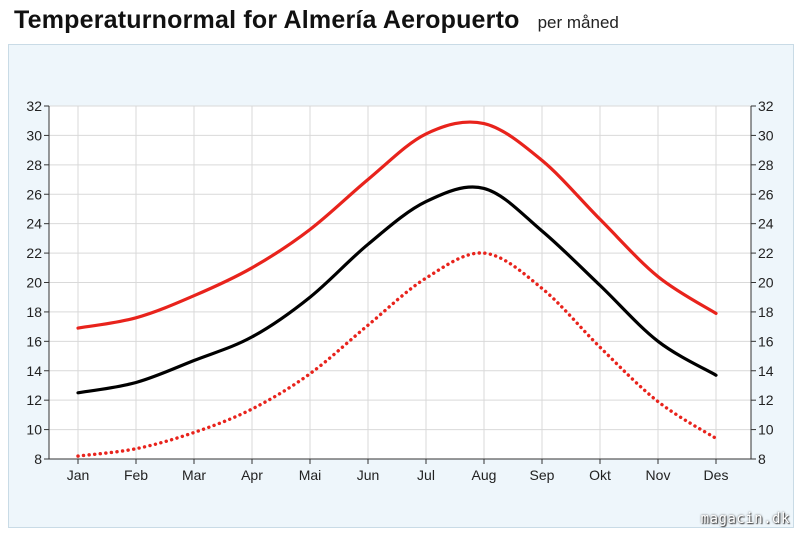  What do you see at coordinates (194, 475) in the screenshot?
I see `x-tick-label: Mar` at bounding box center [194, 475].